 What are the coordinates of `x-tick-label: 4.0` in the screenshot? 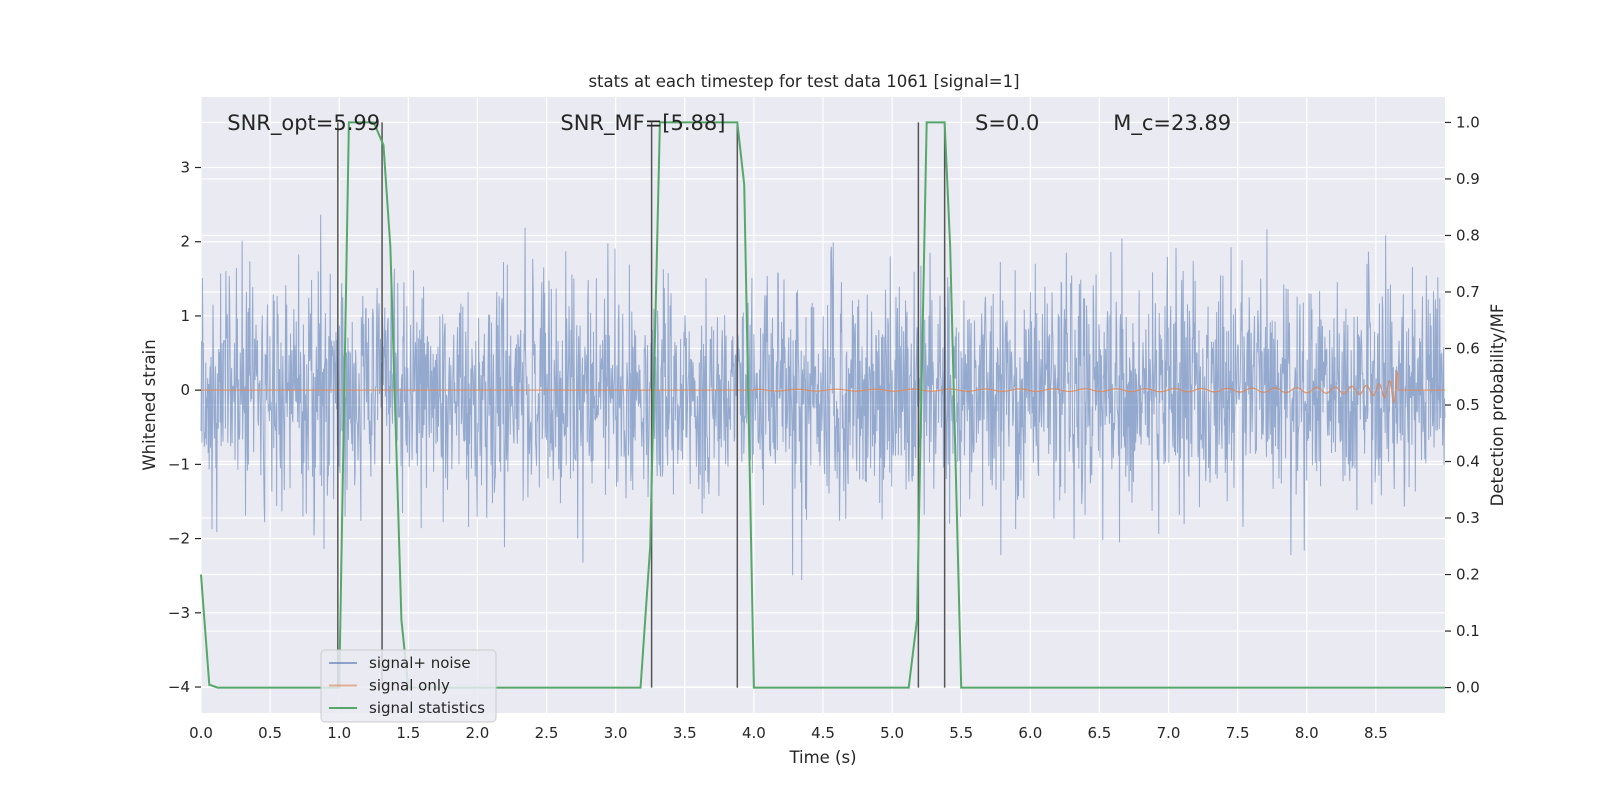 It's located at (754, 733).